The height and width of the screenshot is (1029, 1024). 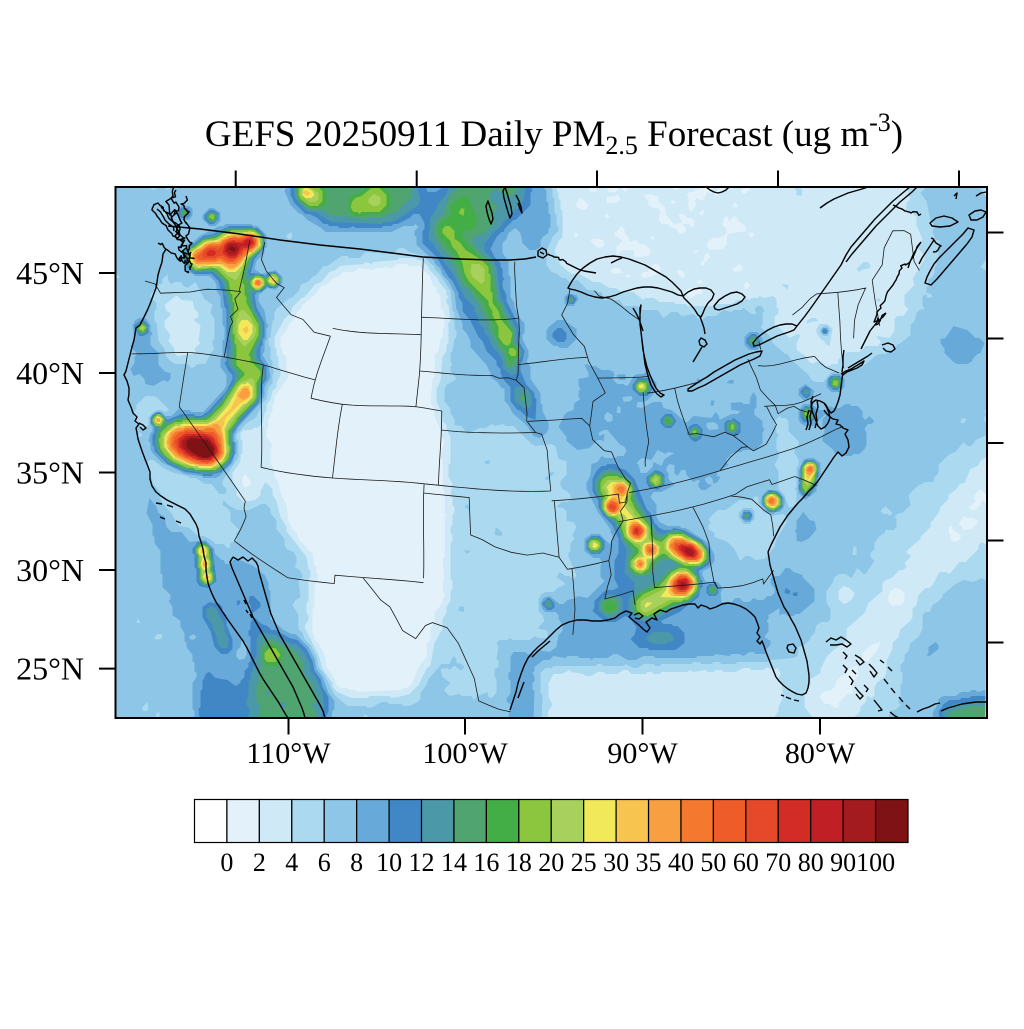 I want to click on svg-text: 110°W, so click(x=288, y=753).